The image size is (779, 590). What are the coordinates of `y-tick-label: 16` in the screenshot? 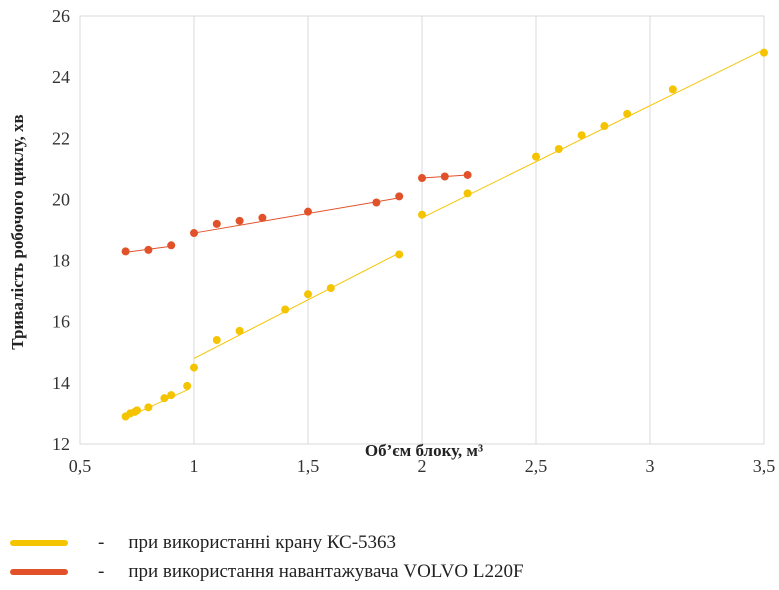 It's located at (61, 322).